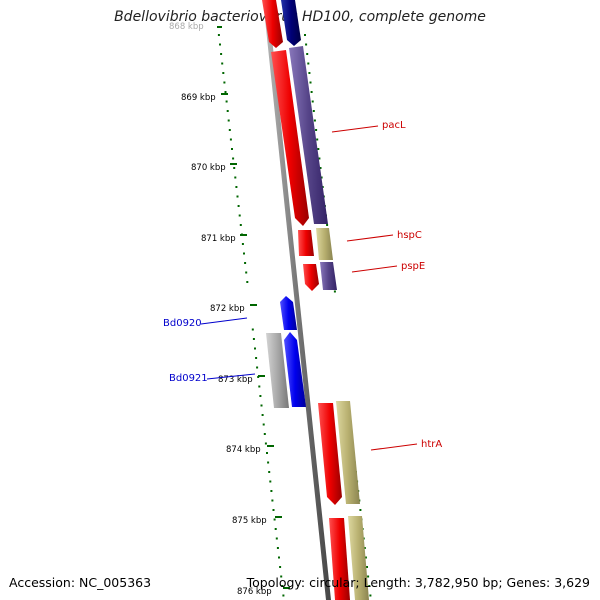 This screenshot has height=600, width=600. Describe the element at coordinates (295, 369) in the screenshot. I see `cds-blue-Bd0921` at that location.